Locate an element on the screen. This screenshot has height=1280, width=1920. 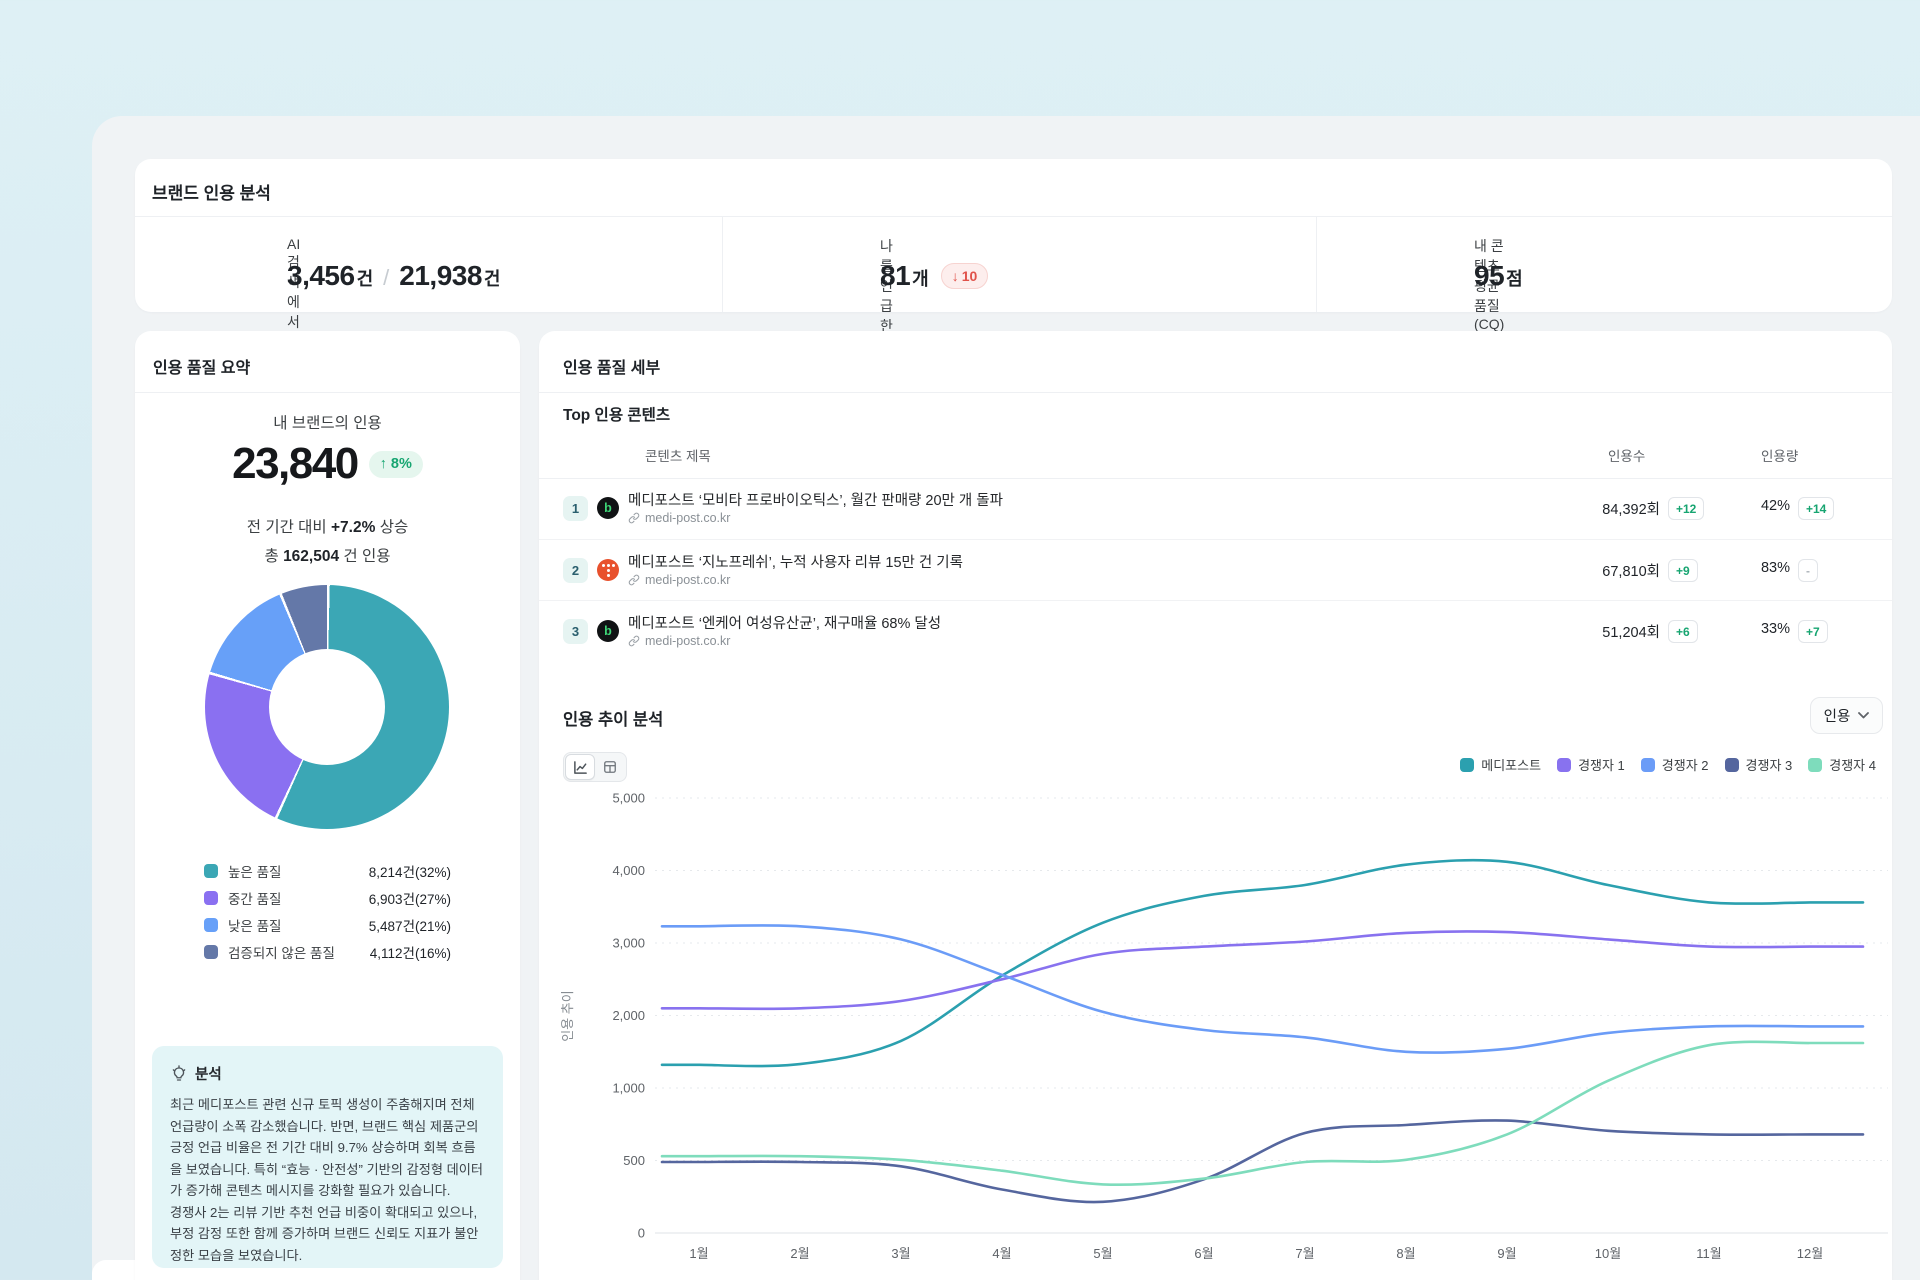
y-tick-label: 1,000 is located at coordinates (628, 1088).